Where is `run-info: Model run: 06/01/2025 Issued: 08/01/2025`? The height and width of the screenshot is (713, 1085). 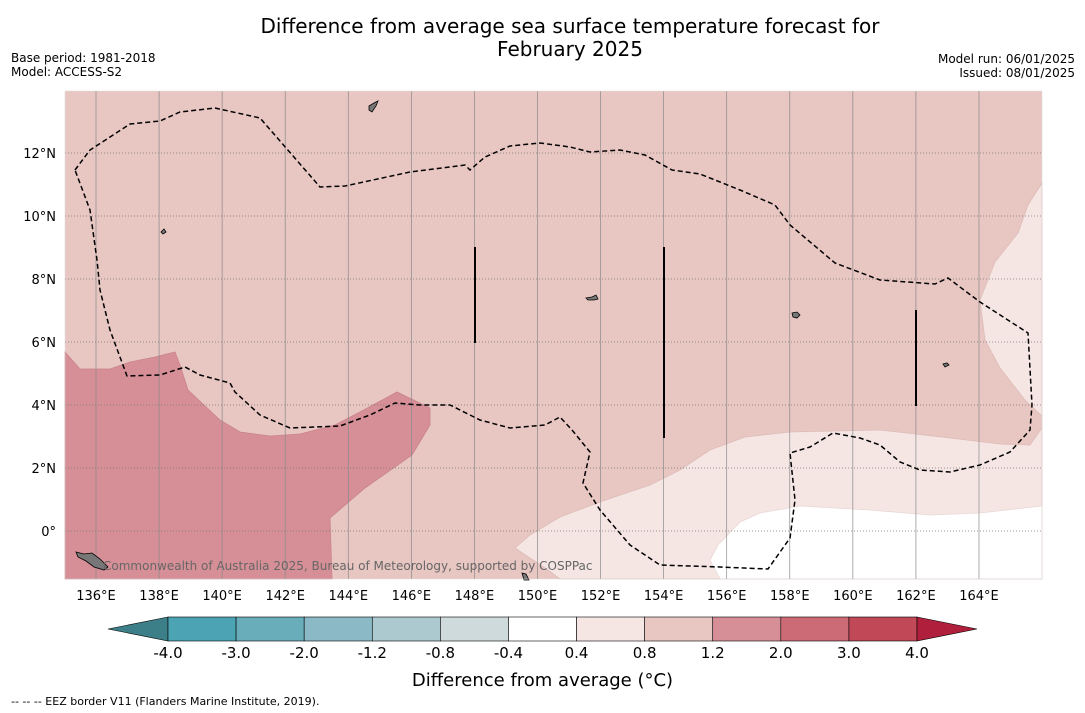
run-info: Model run: 06/01/2025 Issued: 08/01/2025 is located at coordinates (1006, 66).